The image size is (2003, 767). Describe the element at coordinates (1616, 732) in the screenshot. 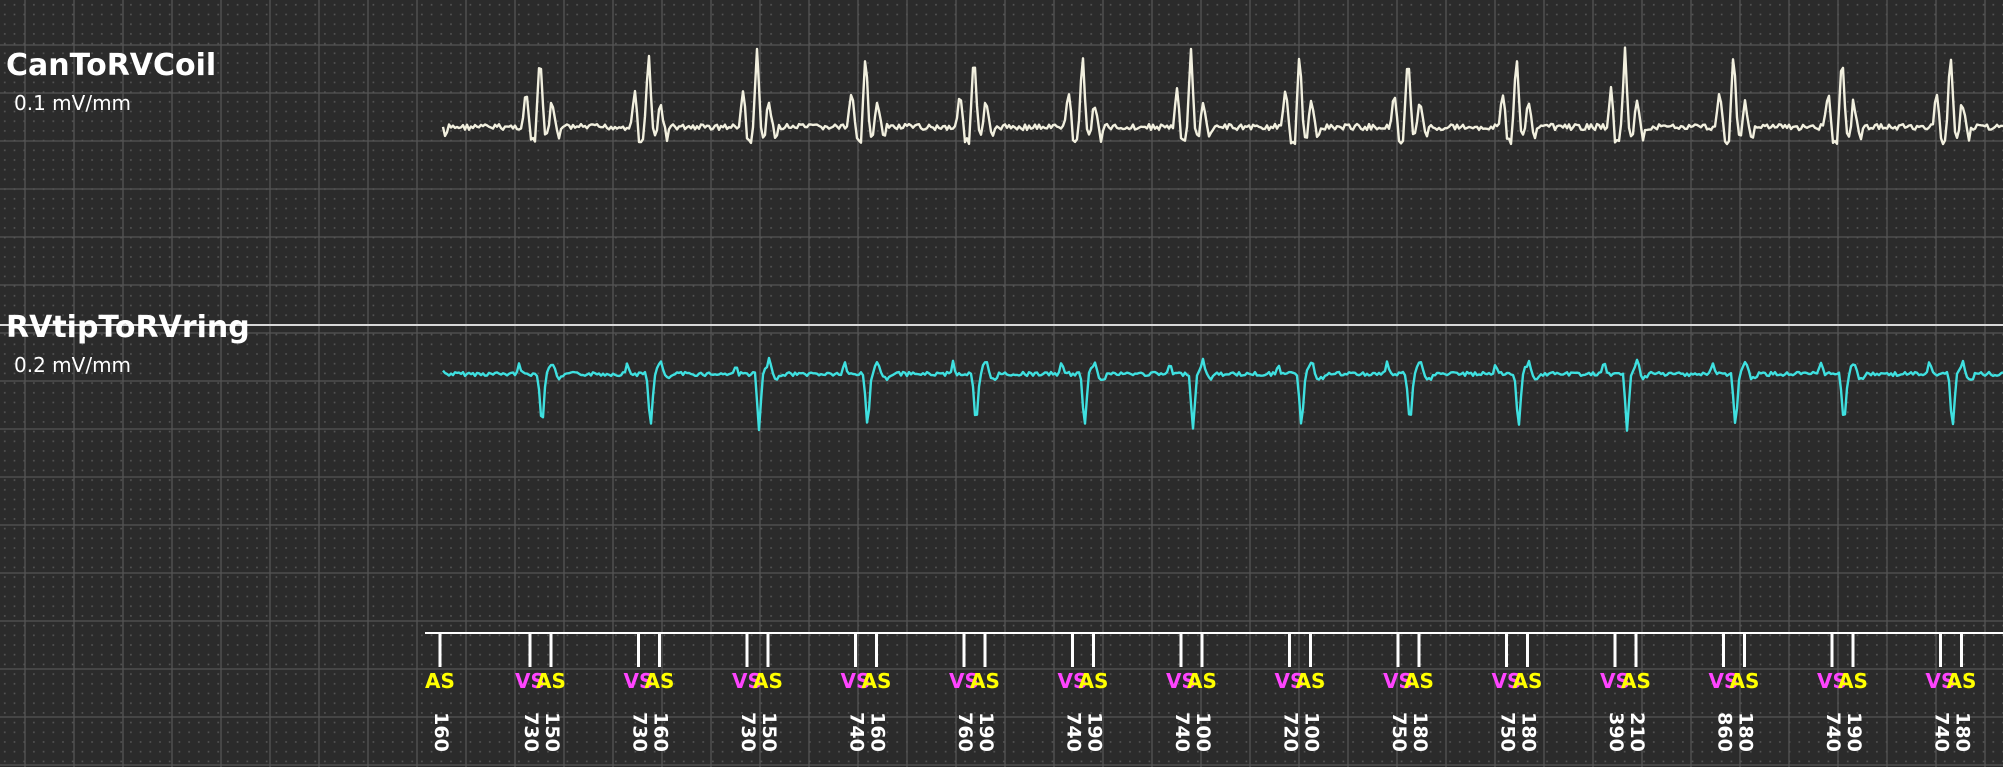

I see `interval-label: 390` at that location.